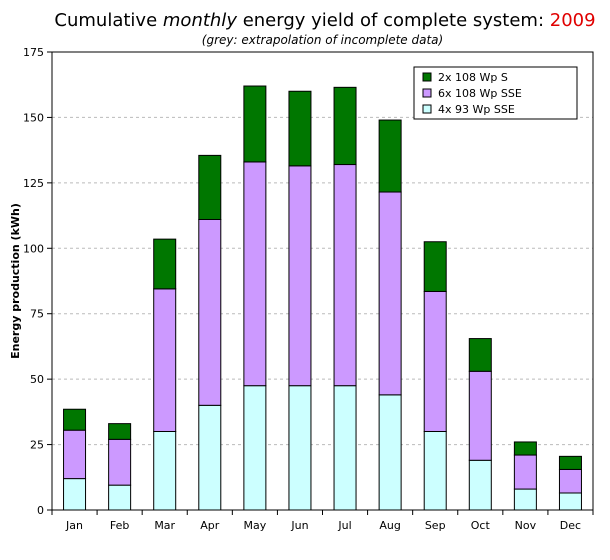  Describe the element at coordinates (480, 93) in the screenshot. I see `legend-label: 6x 108 Wp SSE` at that location.